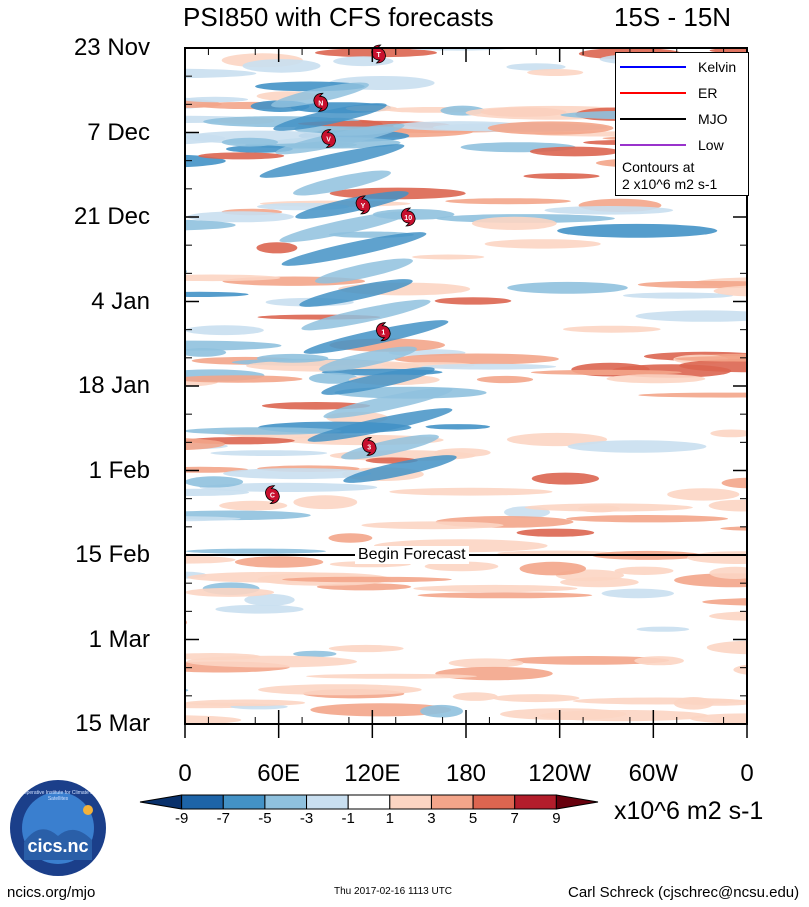  What do you see at coordinates (369, 447) in the screenshot?
I see `storm-label: 3` at bounding box center [369, 447].